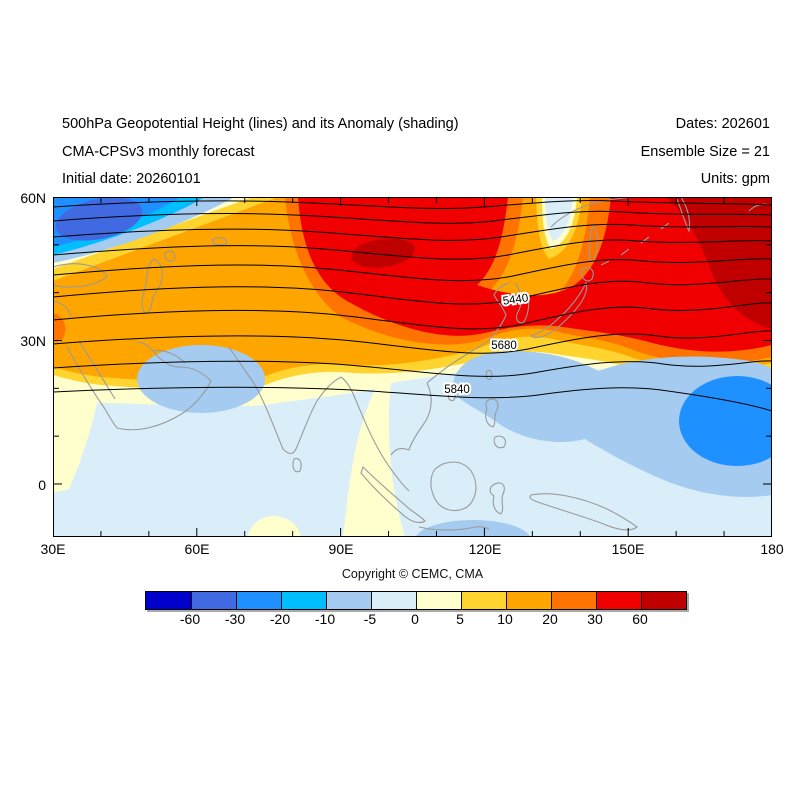 The height and width of the screenshot is (800, 800). What do you see at coordinates (635, 244) in the screenshot?
I see `coast-kurils` at bounding box center [635, 244].